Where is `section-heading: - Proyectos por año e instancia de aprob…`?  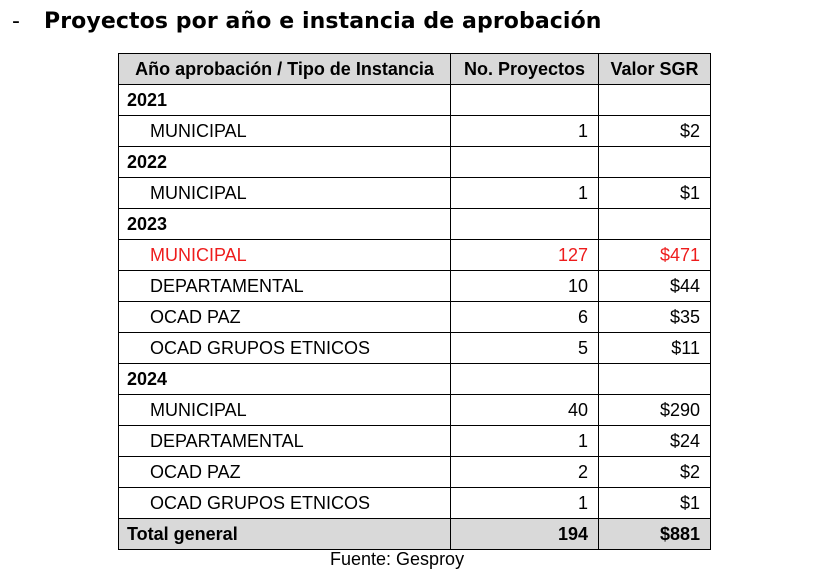 section-heading: - Proyectos por año e instancia de aprob… is located at coordinates (307, 21).